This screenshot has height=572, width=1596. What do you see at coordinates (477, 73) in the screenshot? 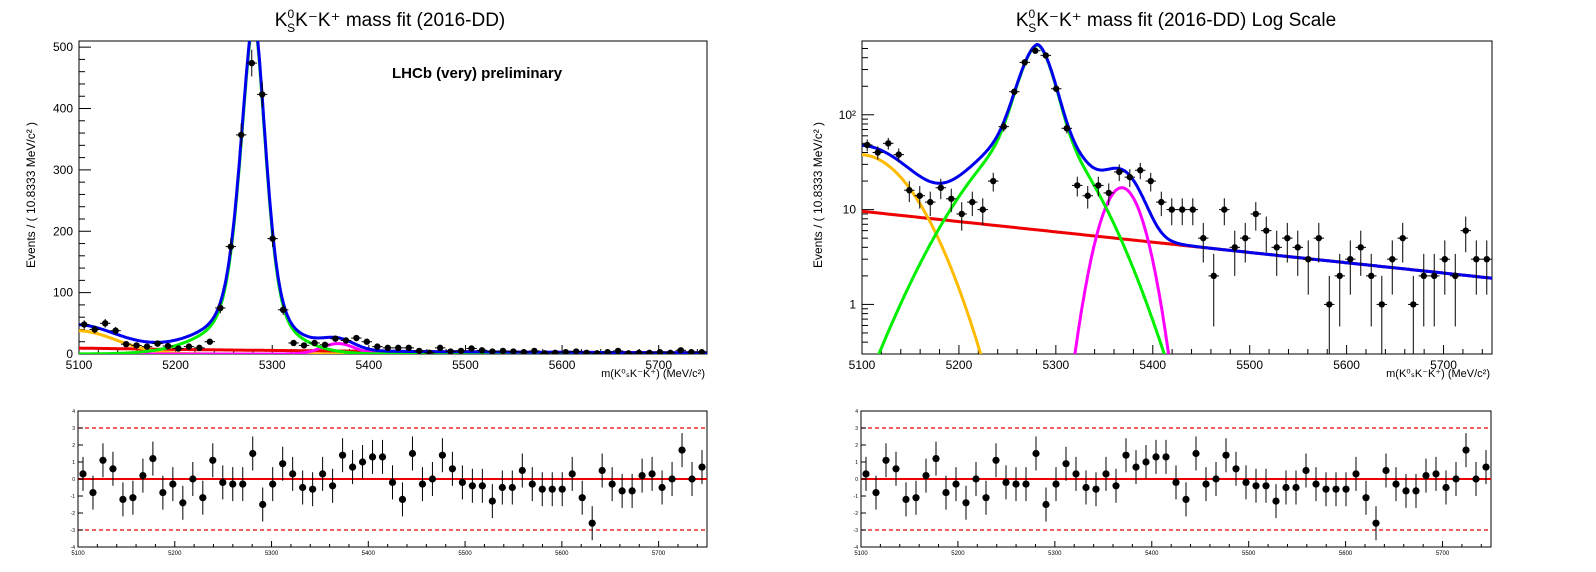
I see `lhcb-annotation: LHCb (very) preliminary` at bounding box center [477, 73].